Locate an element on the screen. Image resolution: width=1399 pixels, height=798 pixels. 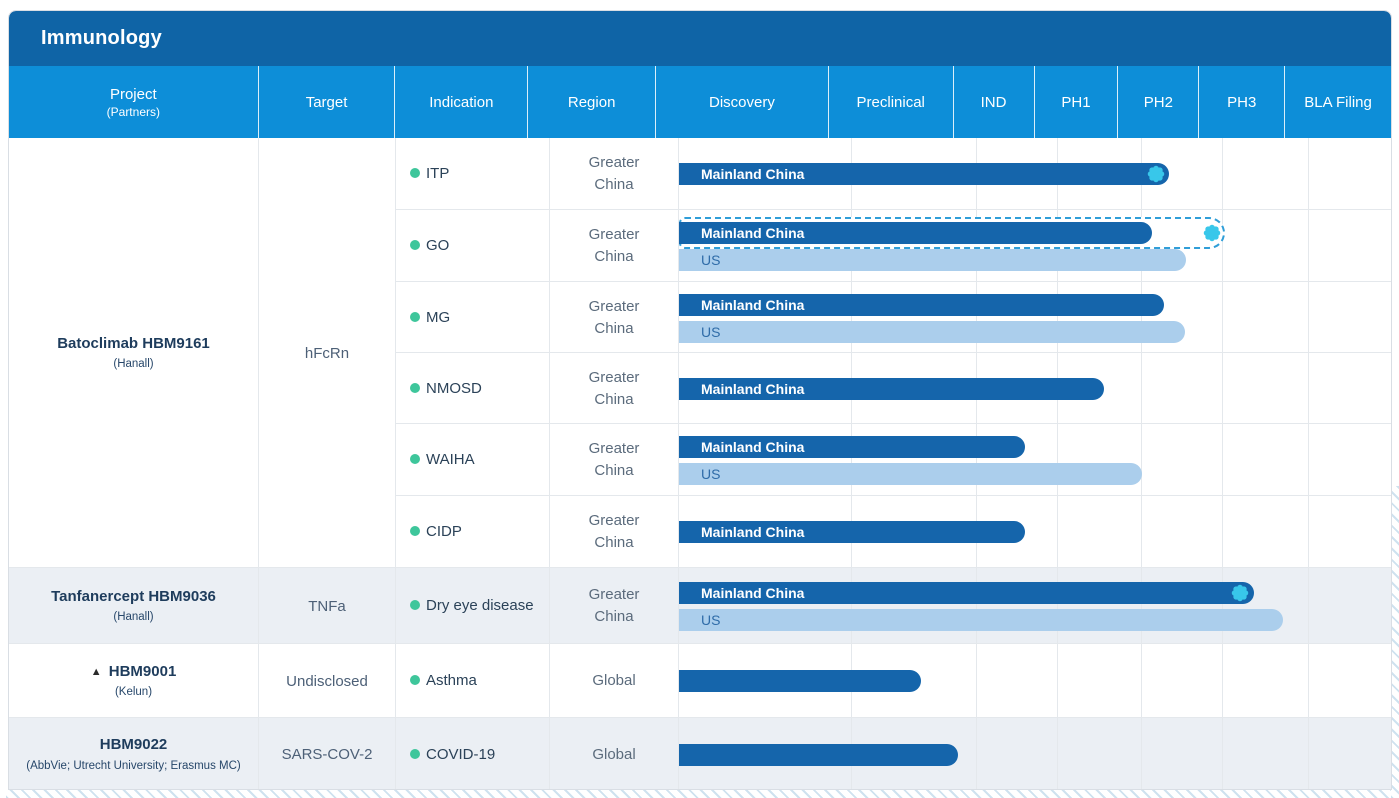
indication-row: ITP Greater China Mainland China is located at coordinates (893, 174).